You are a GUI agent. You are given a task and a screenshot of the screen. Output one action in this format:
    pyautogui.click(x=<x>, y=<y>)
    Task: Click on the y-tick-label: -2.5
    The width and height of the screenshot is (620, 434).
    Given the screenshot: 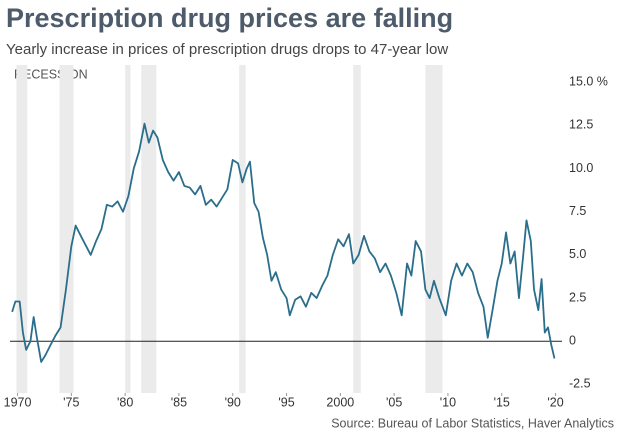 What is the action you would take?
    pyautogui.click(x=580, y=384)
    